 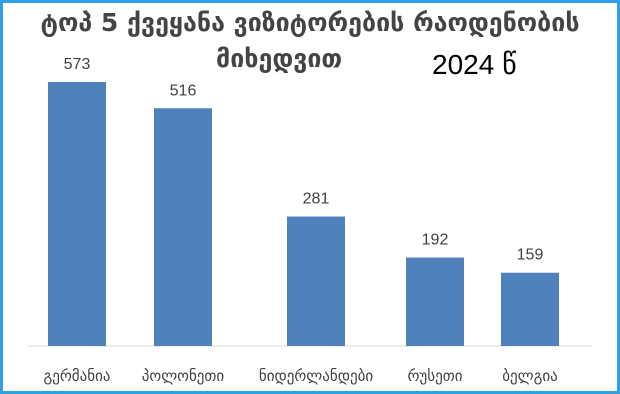 What do you see at coordinates (183, 90) in the screenshot?
I see `data-label-2: 516` at bounding box center [183, 90].